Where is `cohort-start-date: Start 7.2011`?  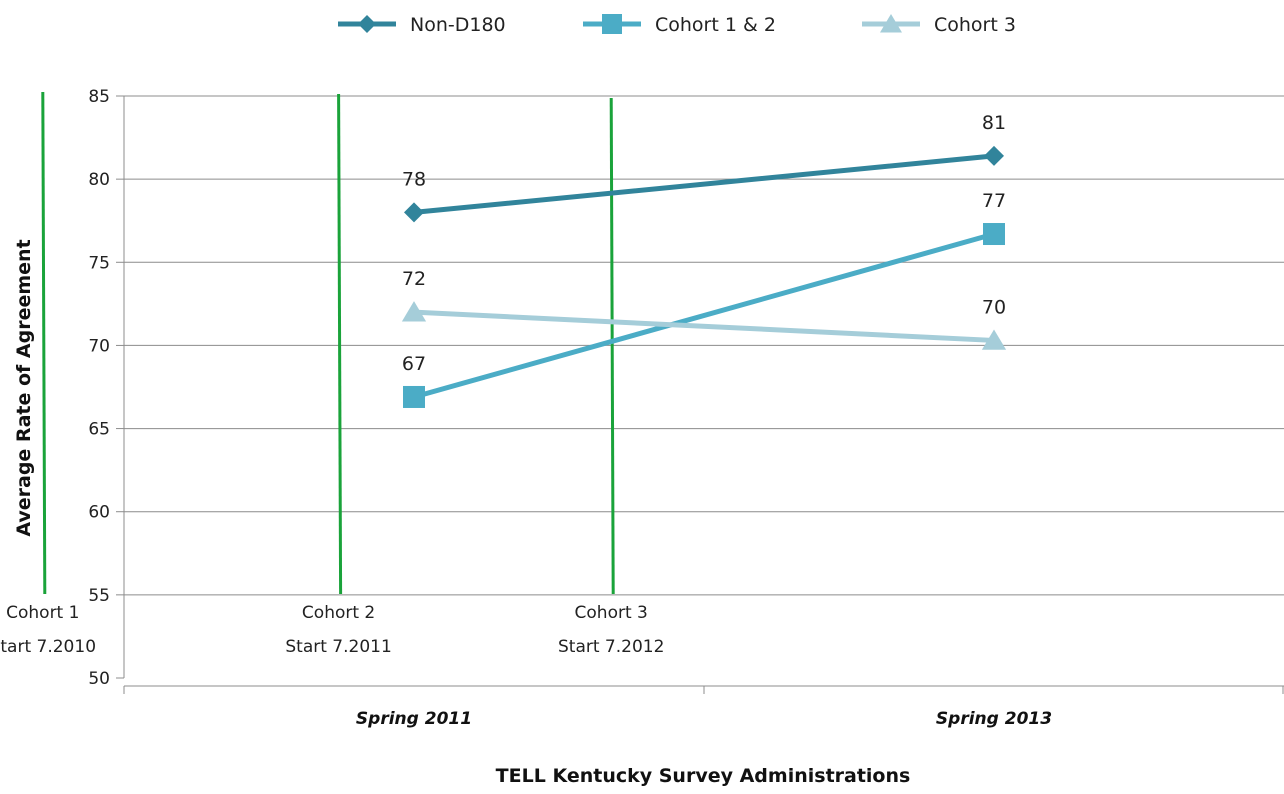 cohort-start-date: Start 7.2011 is located at coordinates (338, 647).